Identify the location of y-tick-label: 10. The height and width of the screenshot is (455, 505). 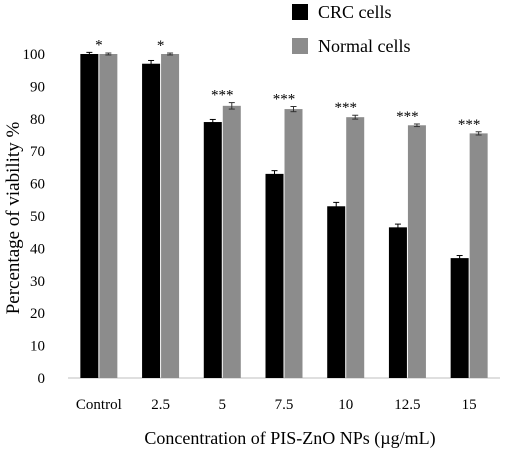
(37, 347).